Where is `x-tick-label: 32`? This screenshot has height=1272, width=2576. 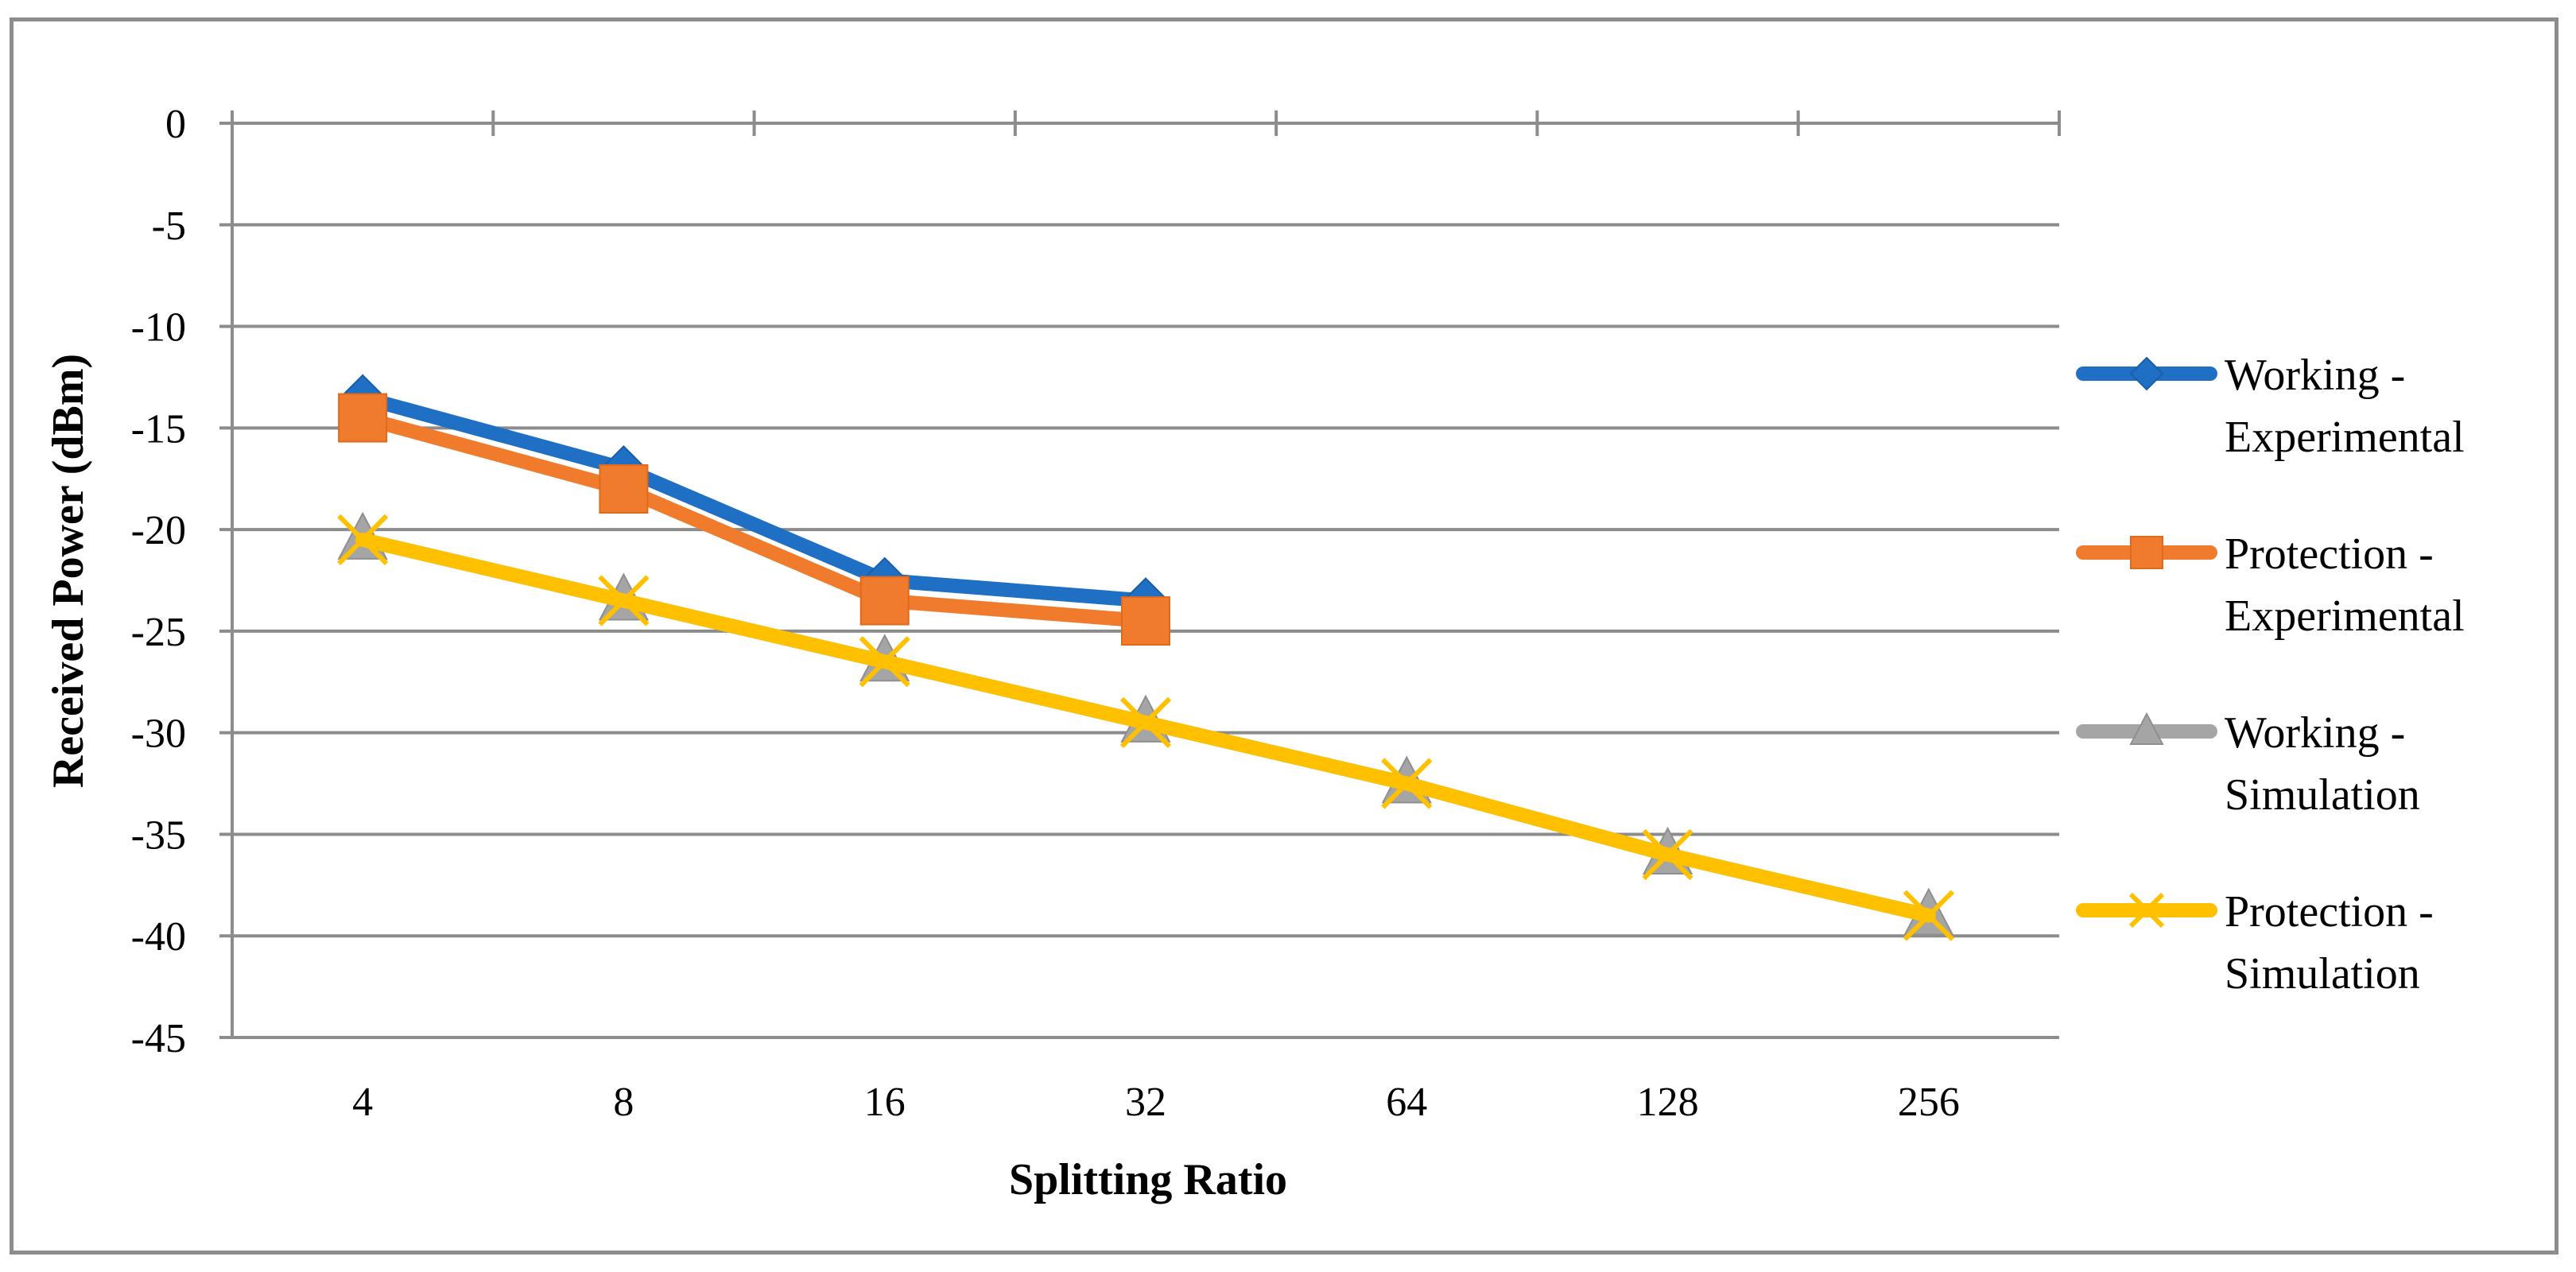
x-tick-label: 32 is located at coordinates (1145, 1102).